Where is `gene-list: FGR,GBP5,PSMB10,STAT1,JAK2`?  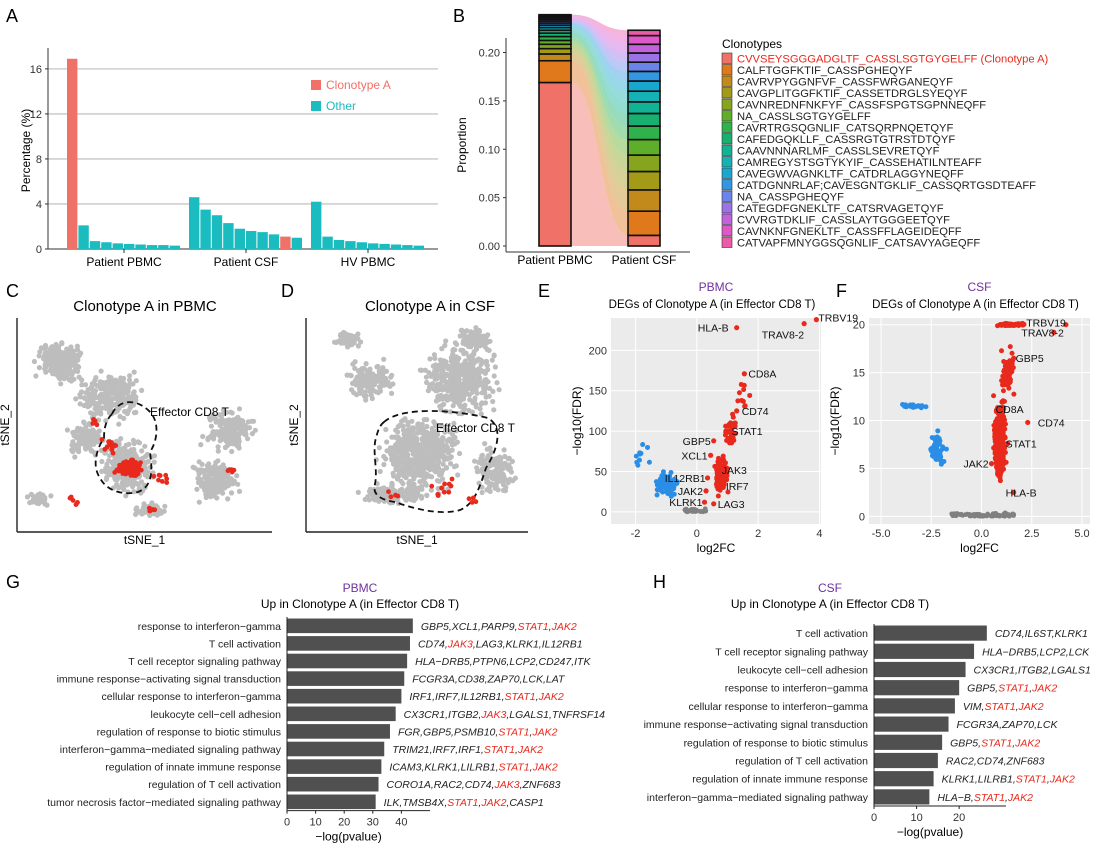 gene-list: FGR,GBP5,PSMB10,STAT1,JAK2 is located at coordinates (478, 732).